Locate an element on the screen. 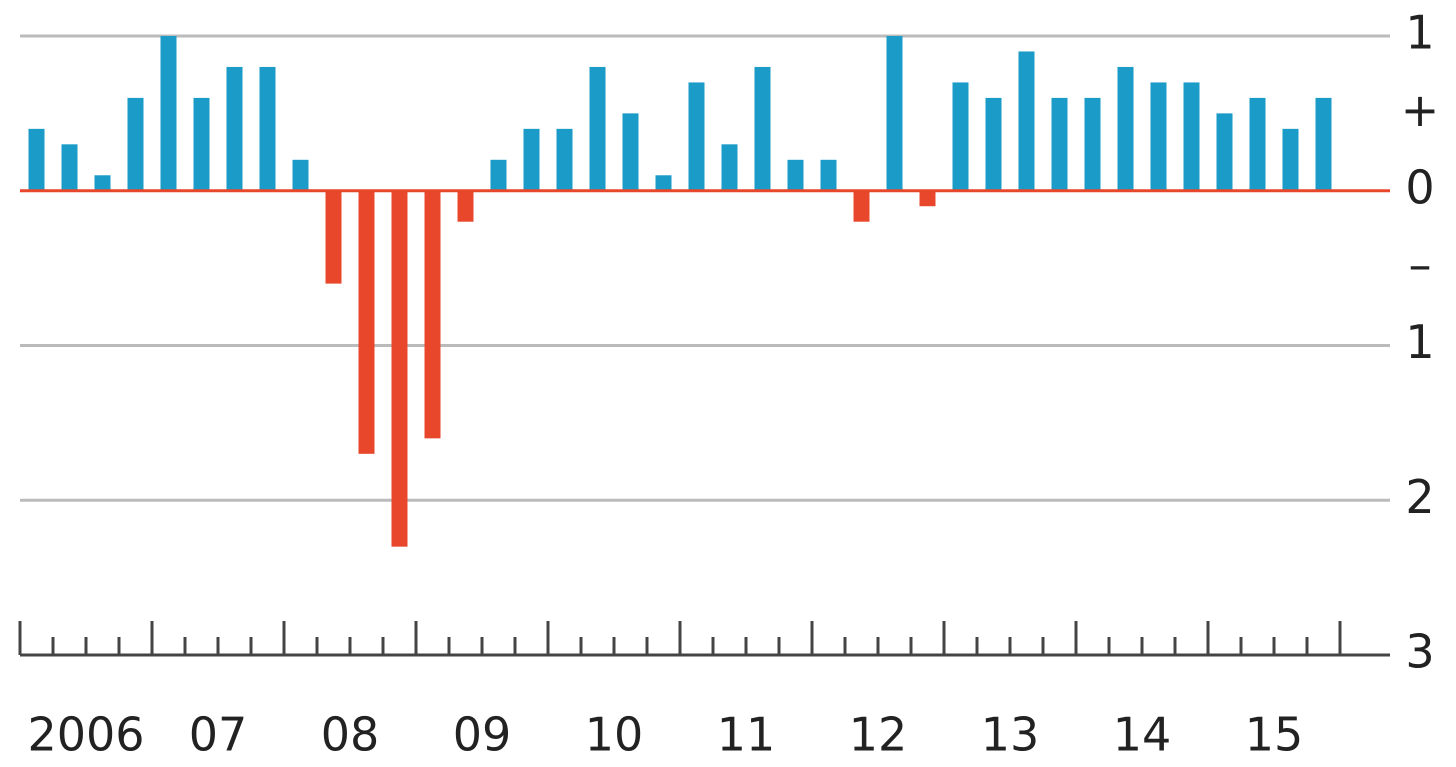 This screenshot has width=1456, height=767. y-tick-label: + is located at coordinates (1420, 110).